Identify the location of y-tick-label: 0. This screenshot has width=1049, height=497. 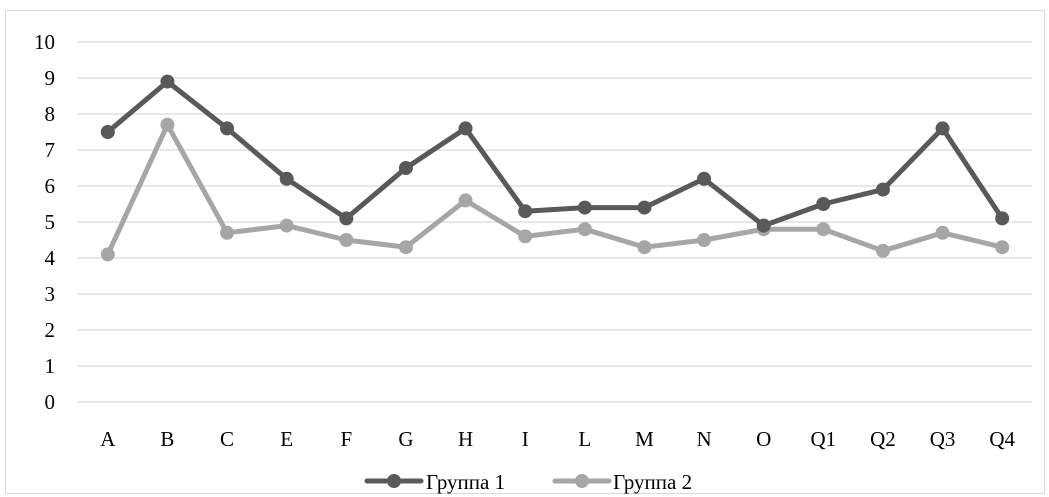
(50, 402).